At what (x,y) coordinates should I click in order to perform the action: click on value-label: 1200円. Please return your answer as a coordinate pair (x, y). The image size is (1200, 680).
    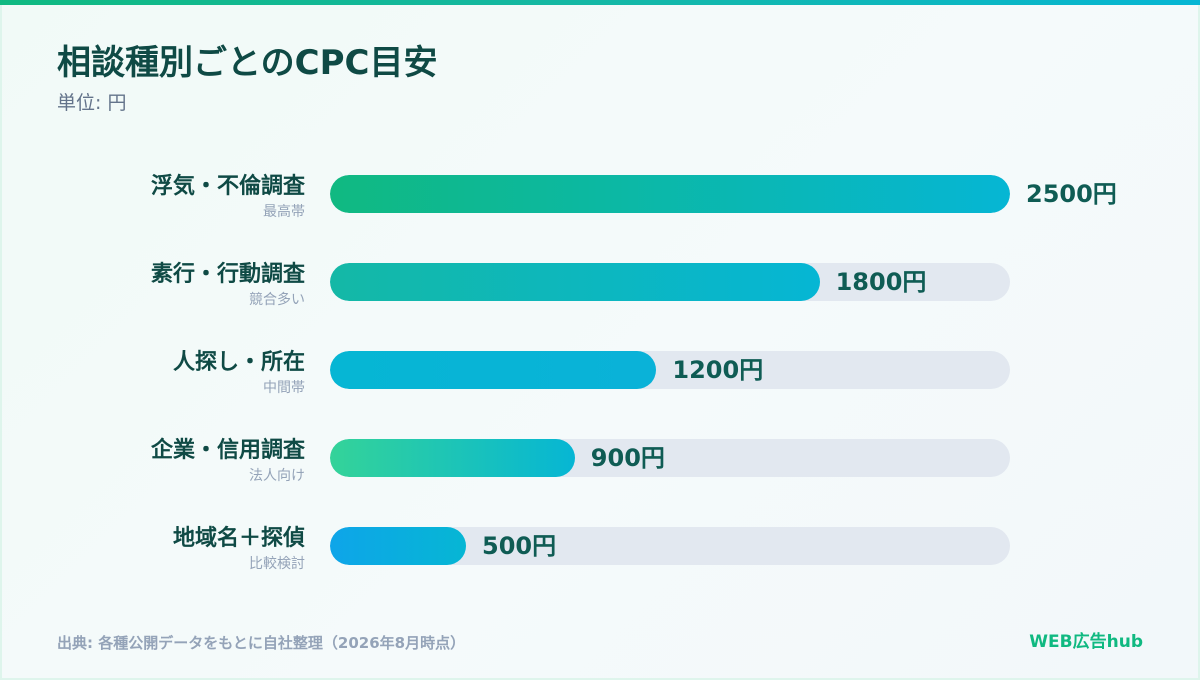
    Looking at the image, I should click on (718, 370).